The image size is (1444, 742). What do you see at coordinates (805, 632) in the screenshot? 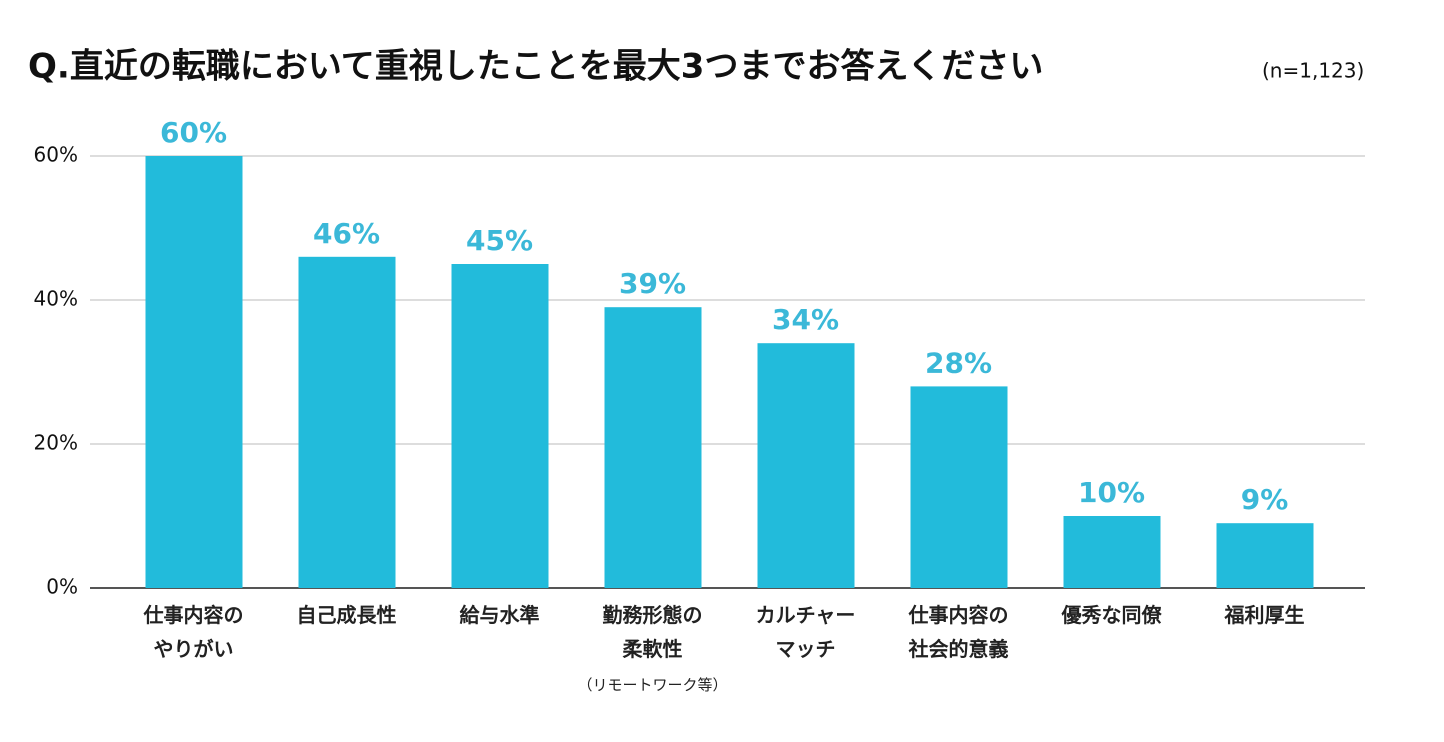
I see `x-tick-label: カルチャー マッチ` at bounding box center [805, 632].